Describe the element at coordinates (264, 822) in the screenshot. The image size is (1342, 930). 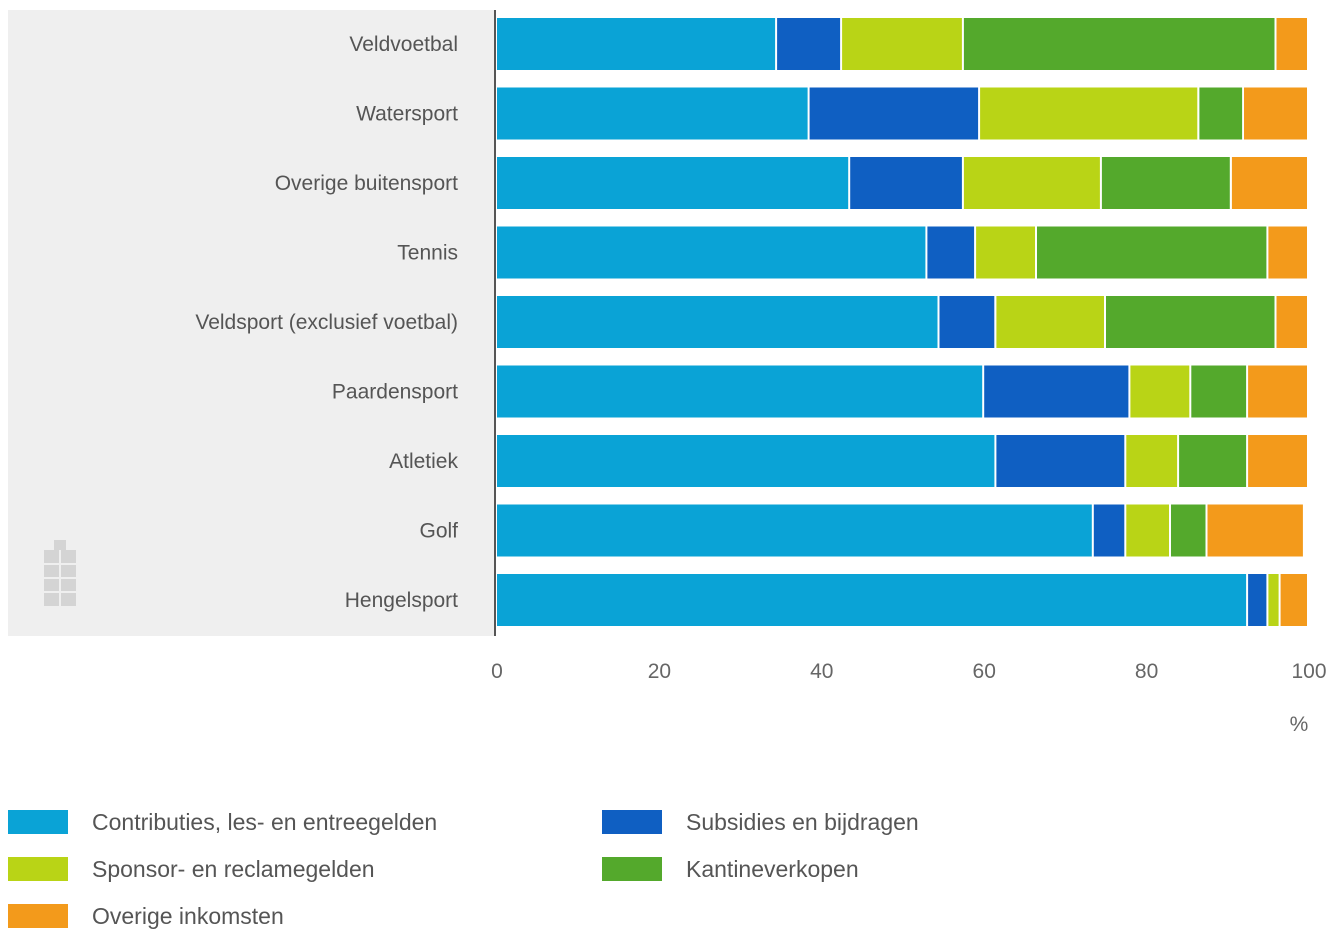
I see `legend-label: Contributies, les- en entreegelden` at that location.